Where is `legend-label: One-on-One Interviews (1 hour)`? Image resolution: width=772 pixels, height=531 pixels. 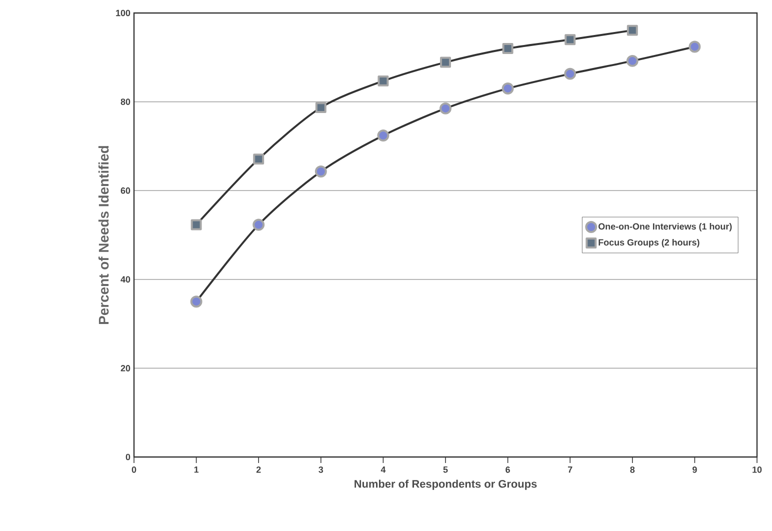 legend-label: One-on-One Interviews (1 hour) is located at coordinates (665, 227).